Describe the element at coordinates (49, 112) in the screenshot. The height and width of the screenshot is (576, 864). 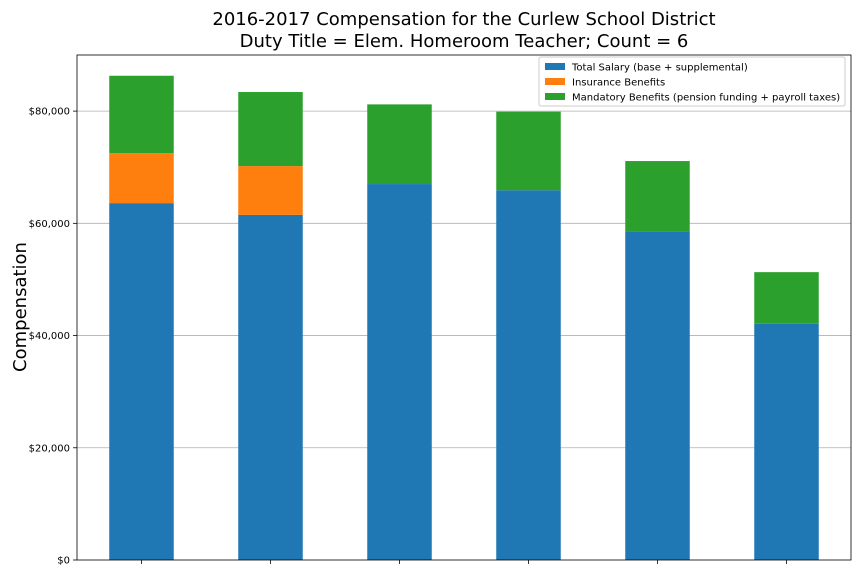
I see `y-tick-label: $80,000` at that location.